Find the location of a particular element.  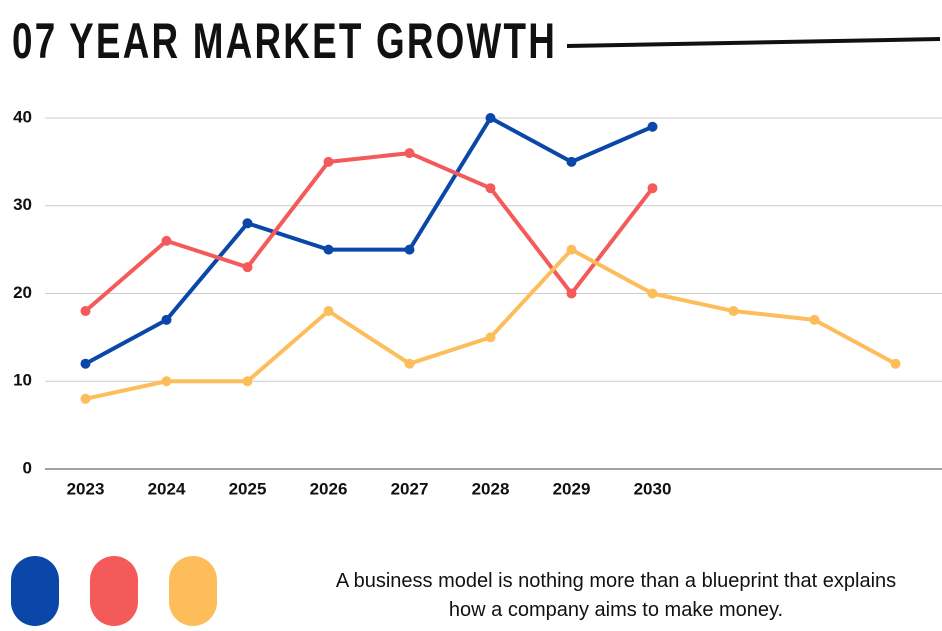

x-tick-label: 2027 is located at coordinates (410, 488).